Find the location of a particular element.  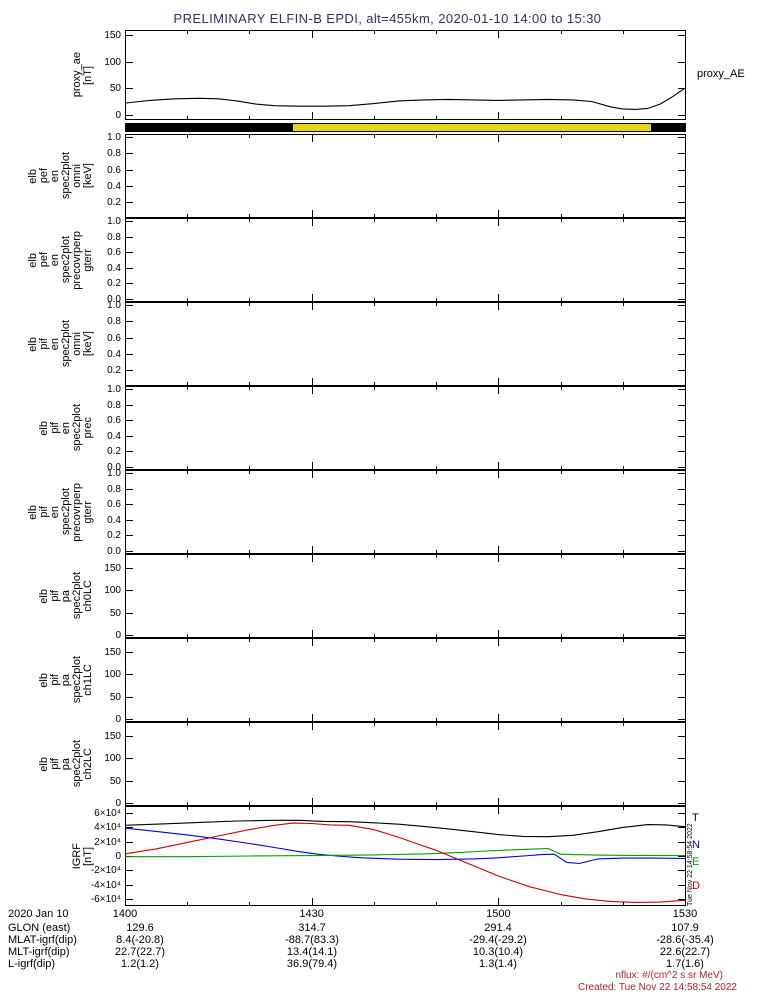

footer-row-value: 291.4 is located at coordinates (498, 928).